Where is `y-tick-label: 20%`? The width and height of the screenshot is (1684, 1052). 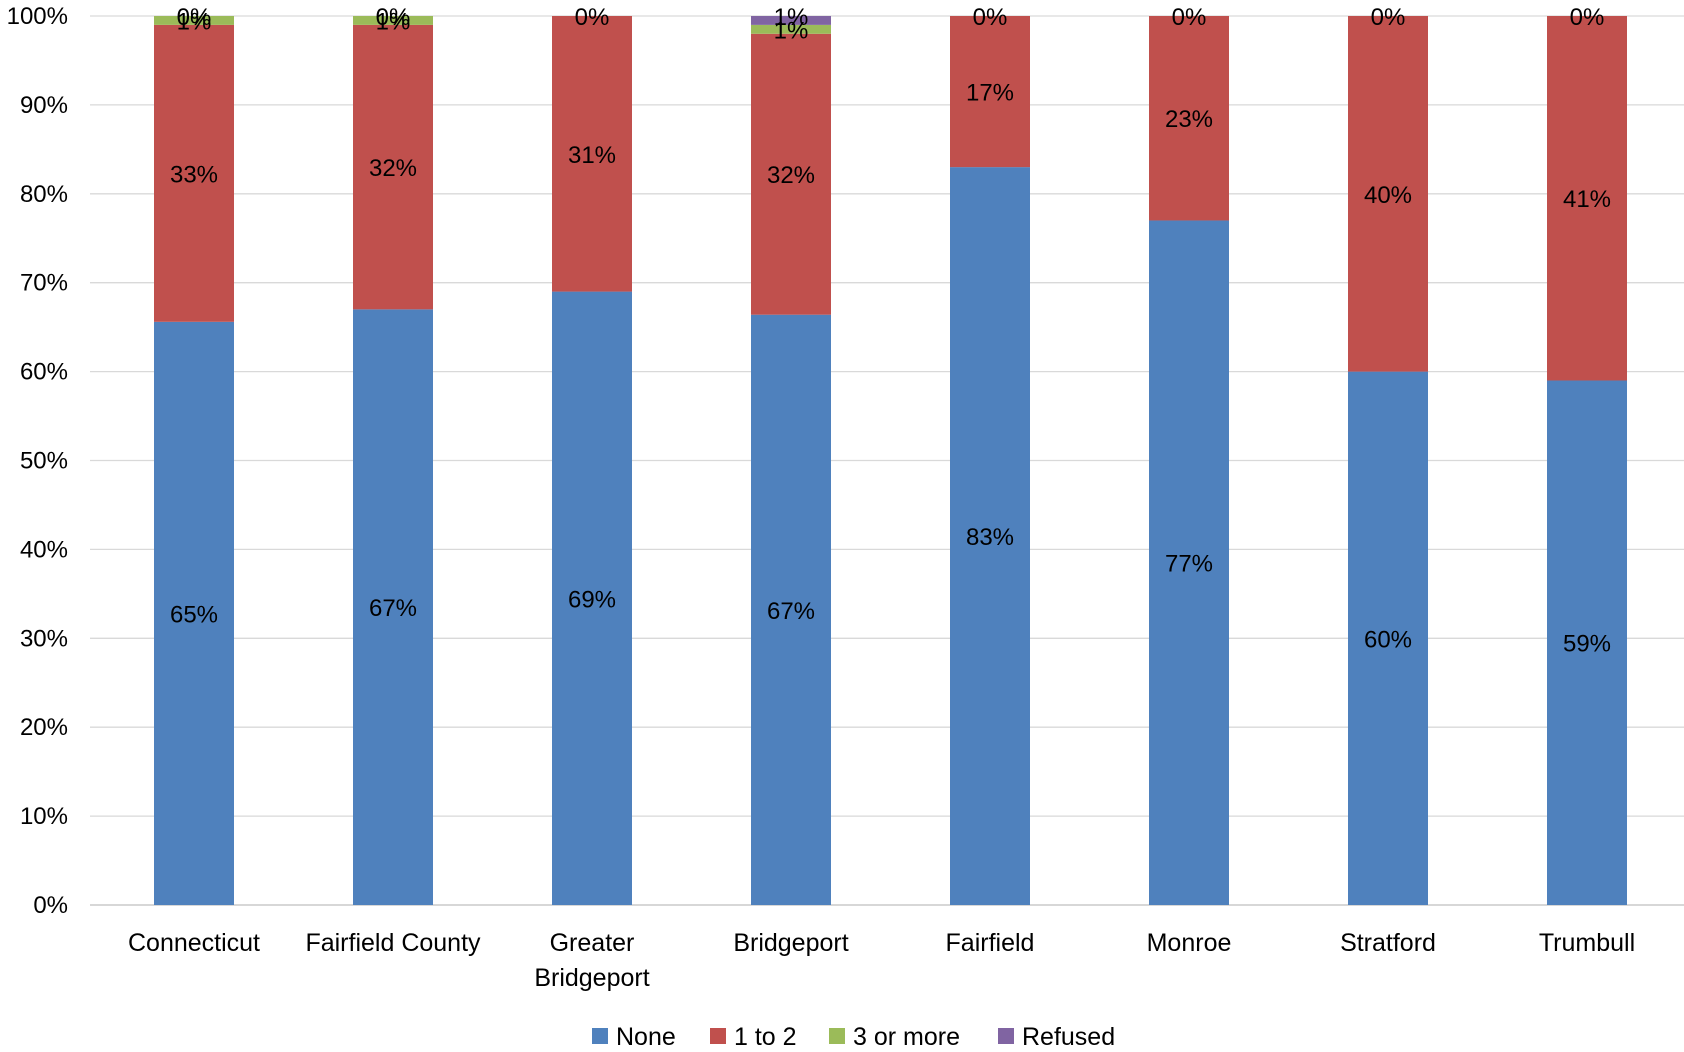
y-tick-label: 20% is located at coordinates (44, 727).